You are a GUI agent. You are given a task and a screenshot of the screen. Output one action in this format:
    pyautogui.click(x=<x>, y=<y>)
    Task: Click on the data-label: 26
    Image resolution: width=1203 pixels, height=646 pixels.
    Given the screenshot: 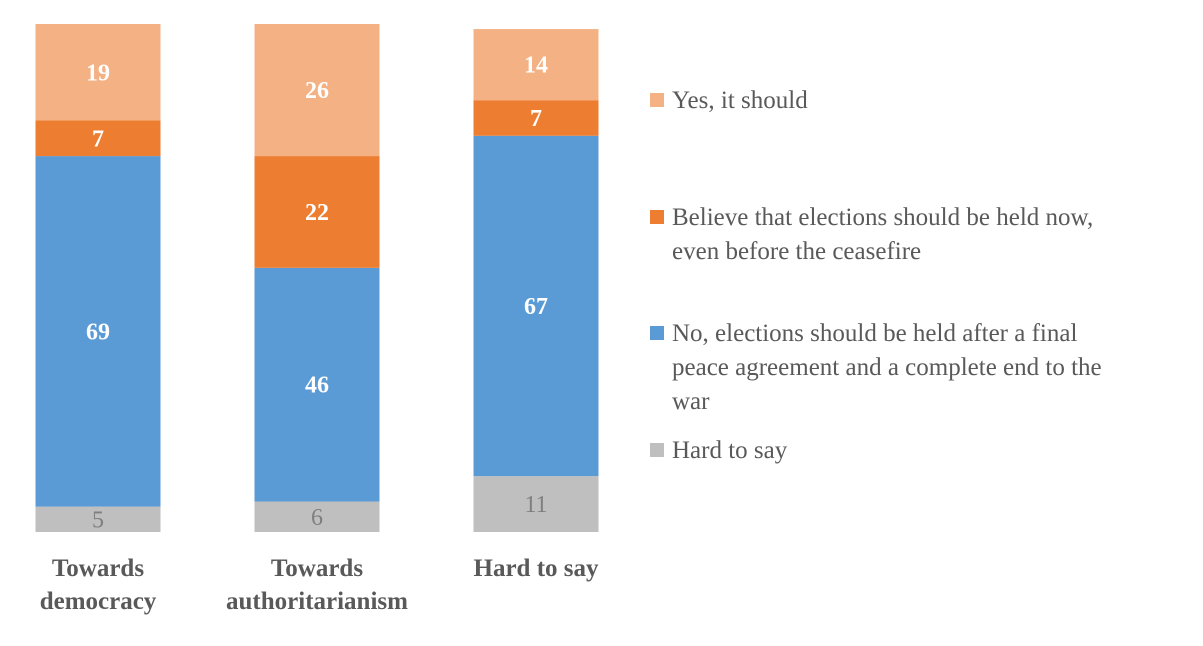 What is the action you would take?
    pyautogui.click(x=317, y=91)
    